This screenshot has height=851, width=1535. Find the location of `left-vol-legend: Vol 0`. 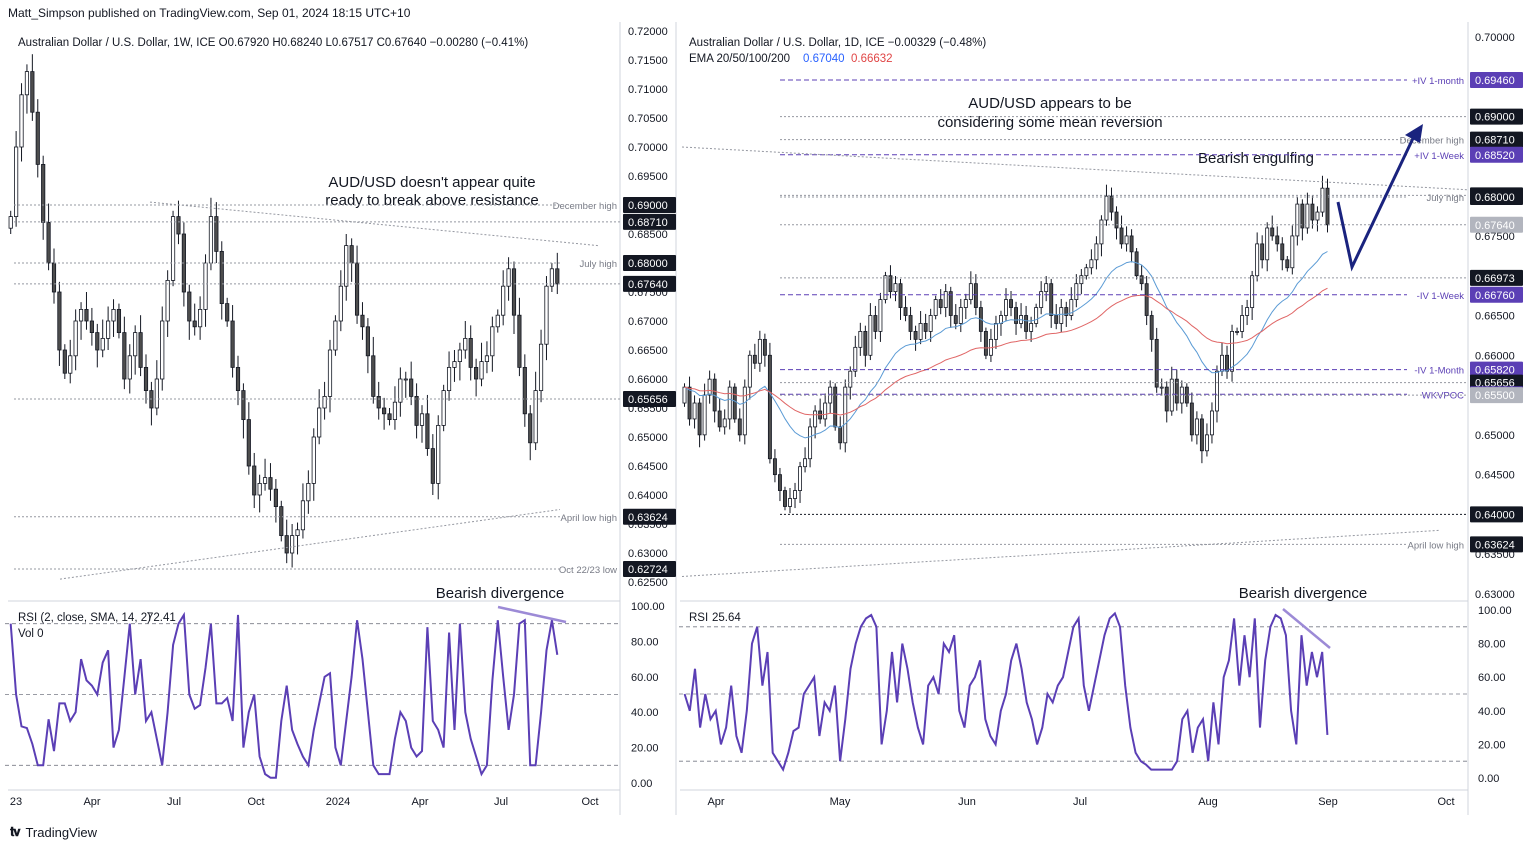

left-vol-legend: Vol 0 is located at coordinates (31, 634).